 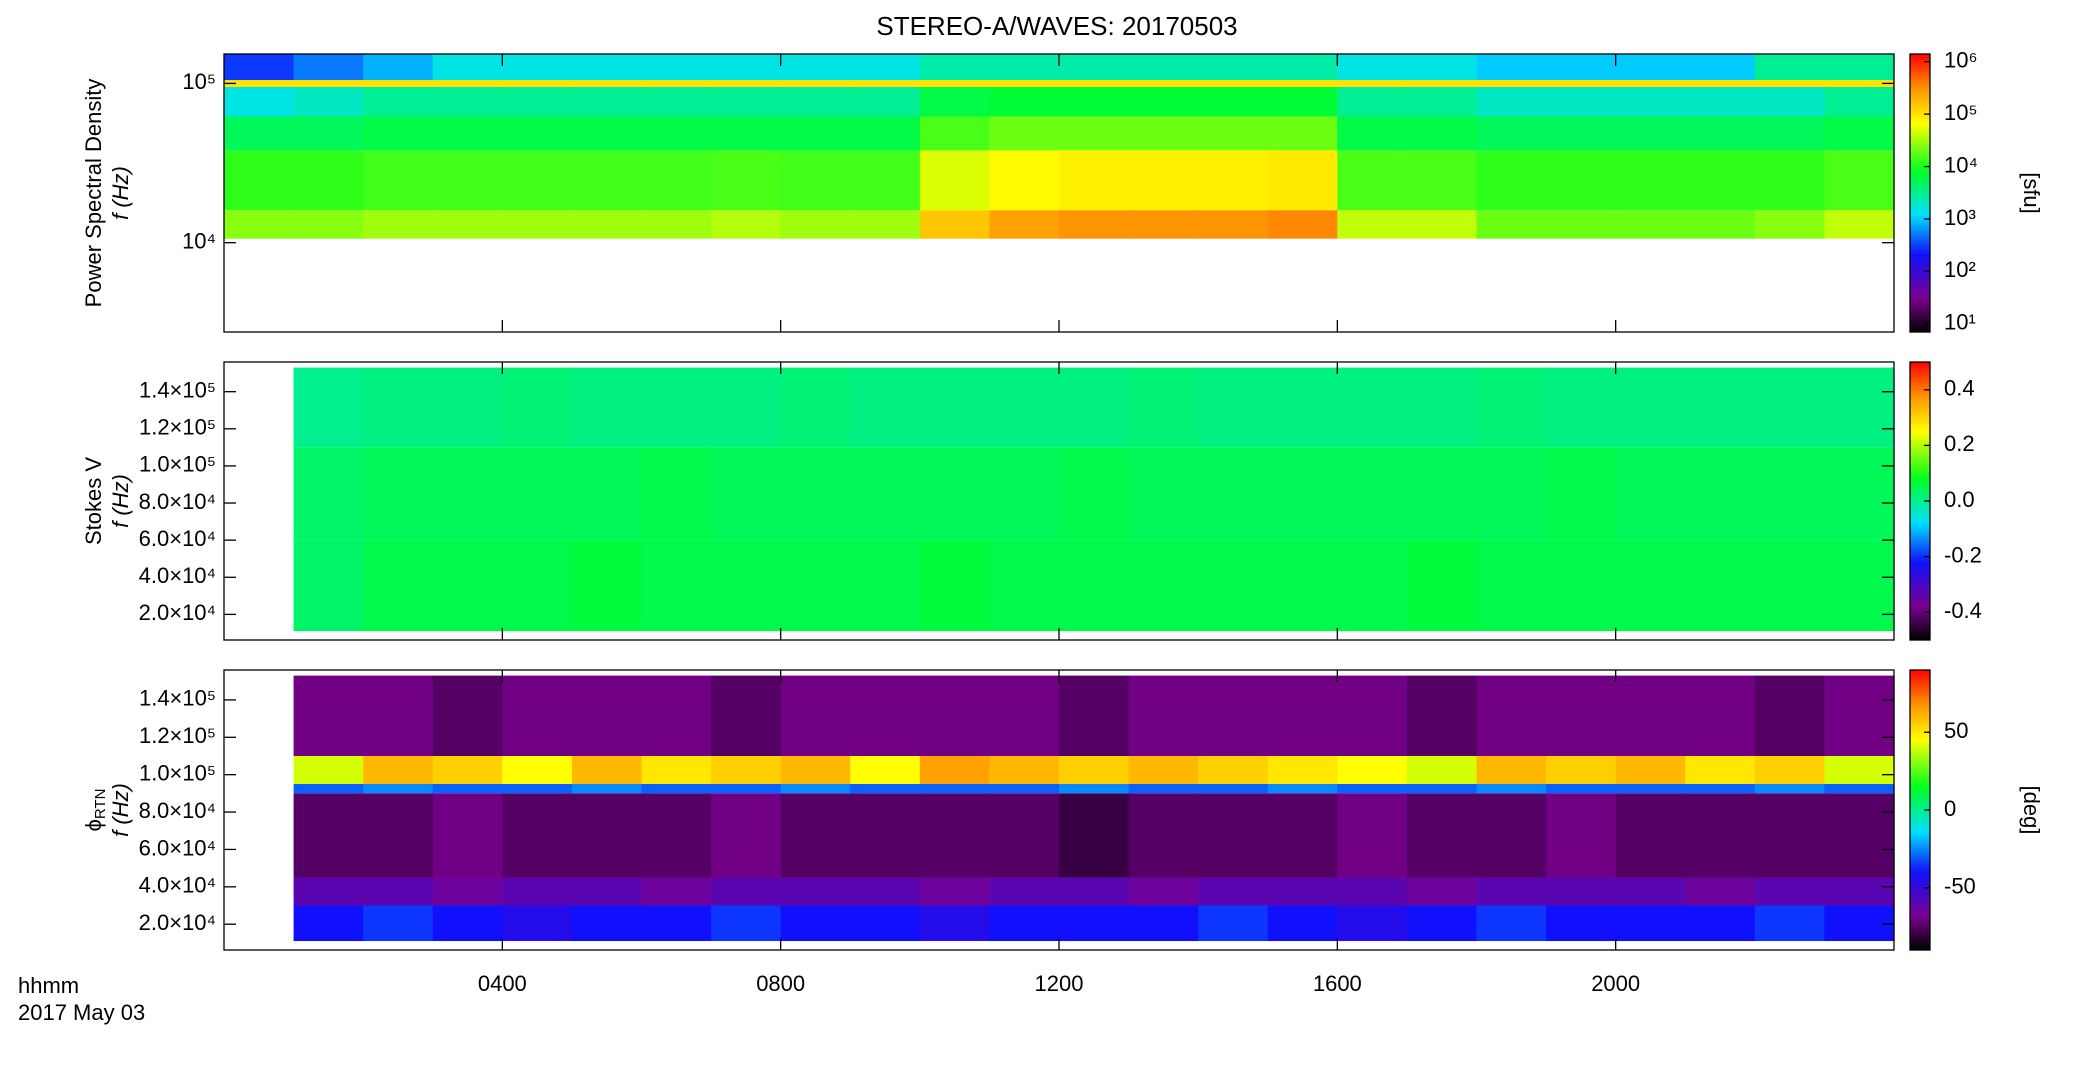 I want to click on y-tick-label: 6.0×10⁴, so click(x=177, y=538).